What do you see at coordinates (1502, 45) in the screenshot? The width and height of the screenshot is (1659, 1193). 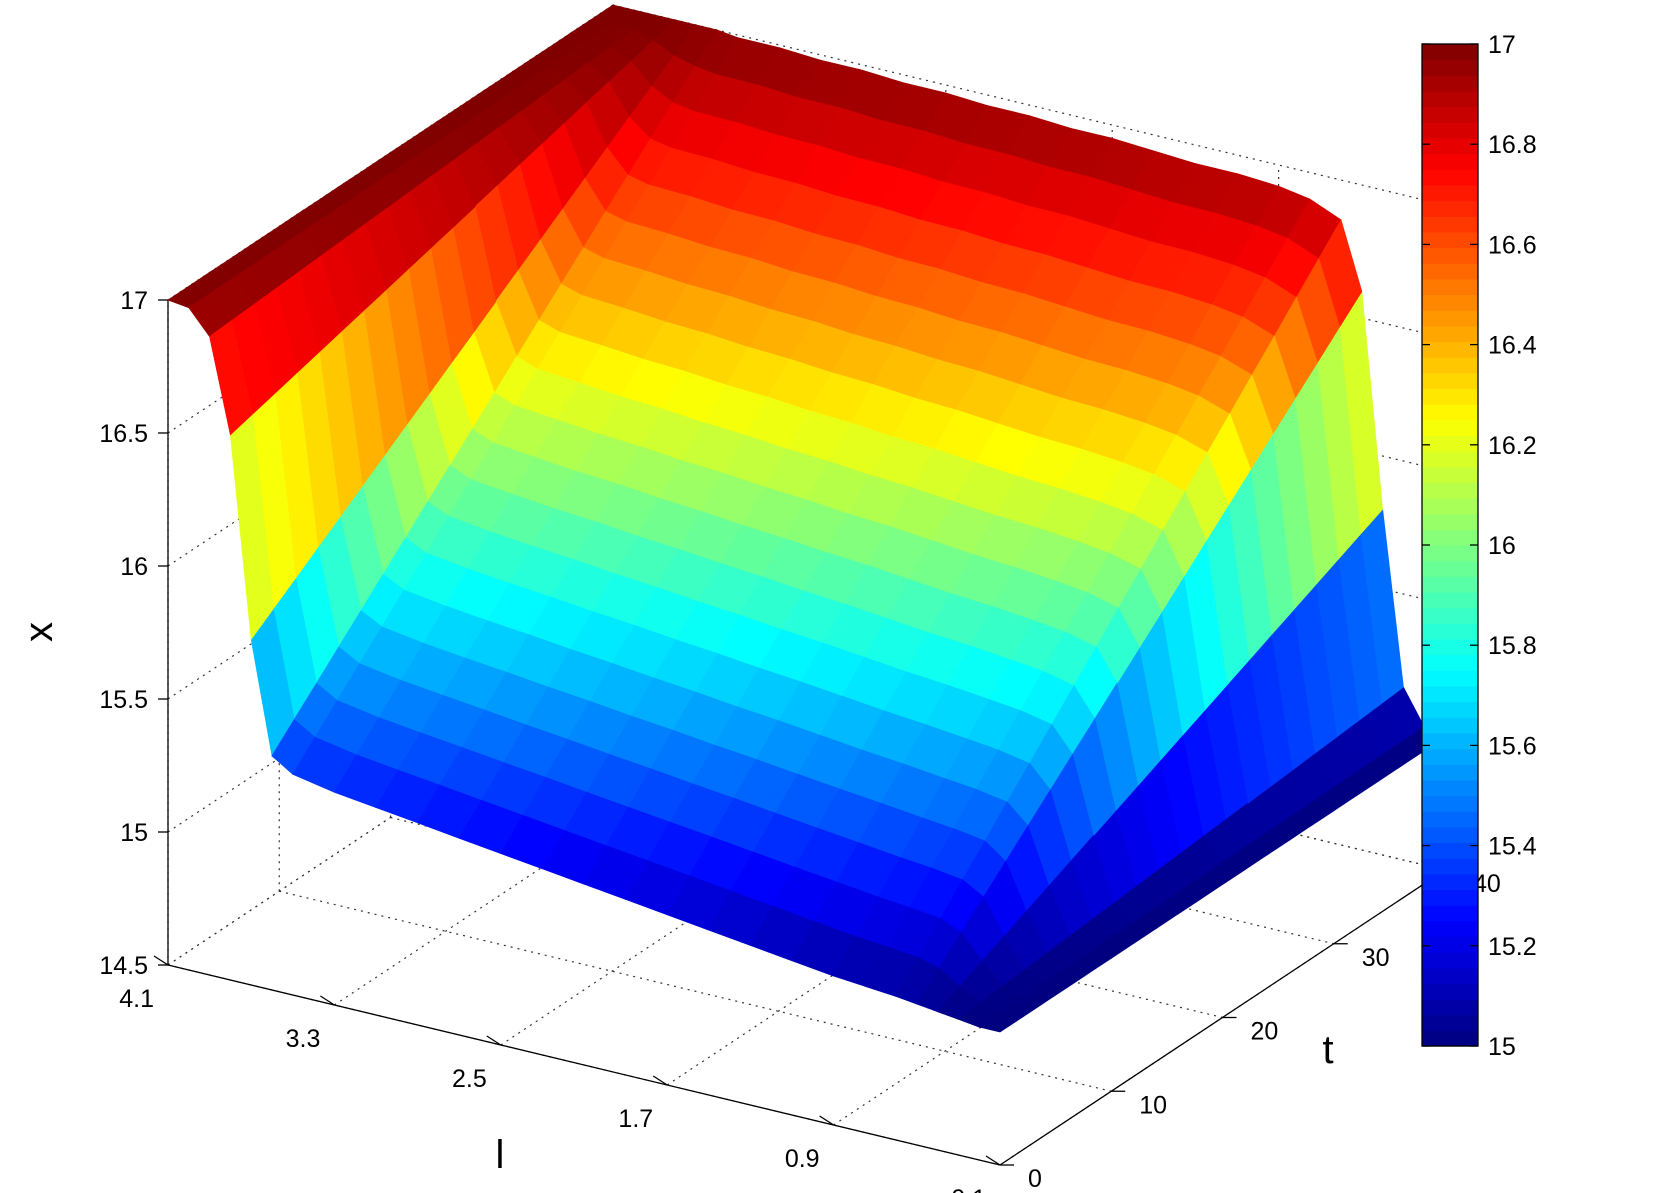 I see `colorbar-tick-label: 17` at bounding box center [1502, 45].